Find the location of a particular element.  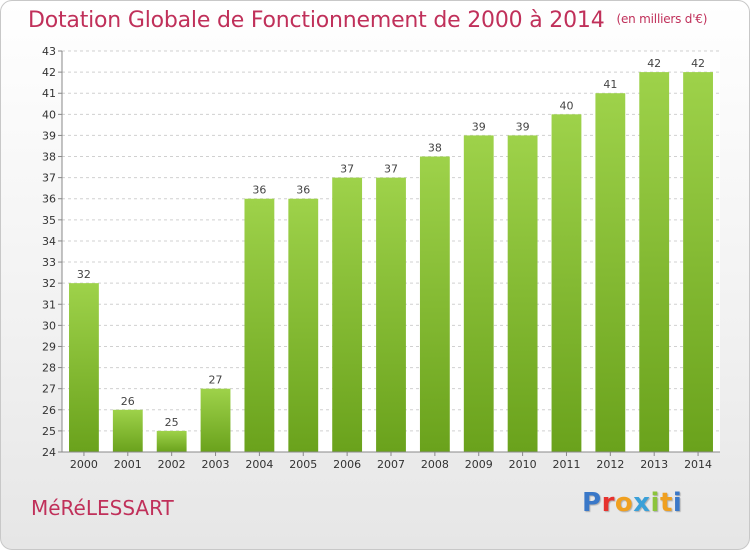

logo-letter: P is located at coordinates (592, 503).